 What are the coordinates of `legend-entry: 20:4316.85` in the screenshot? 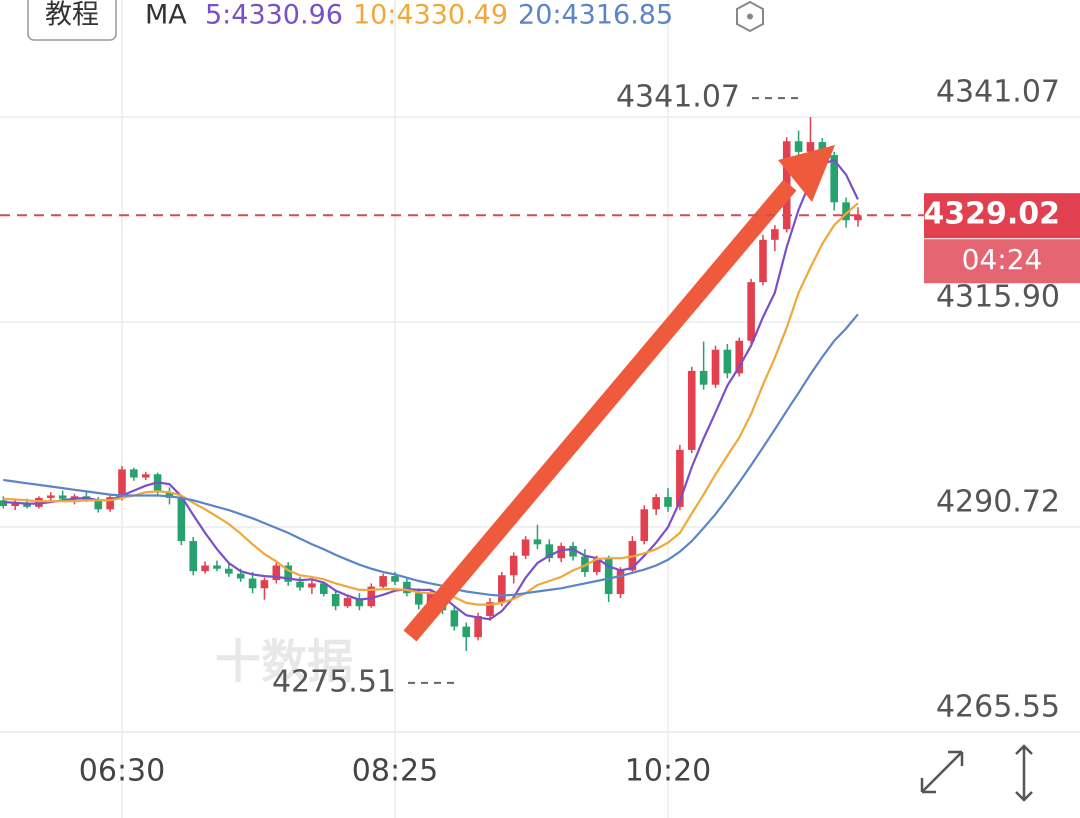 It's located at (595, 15).